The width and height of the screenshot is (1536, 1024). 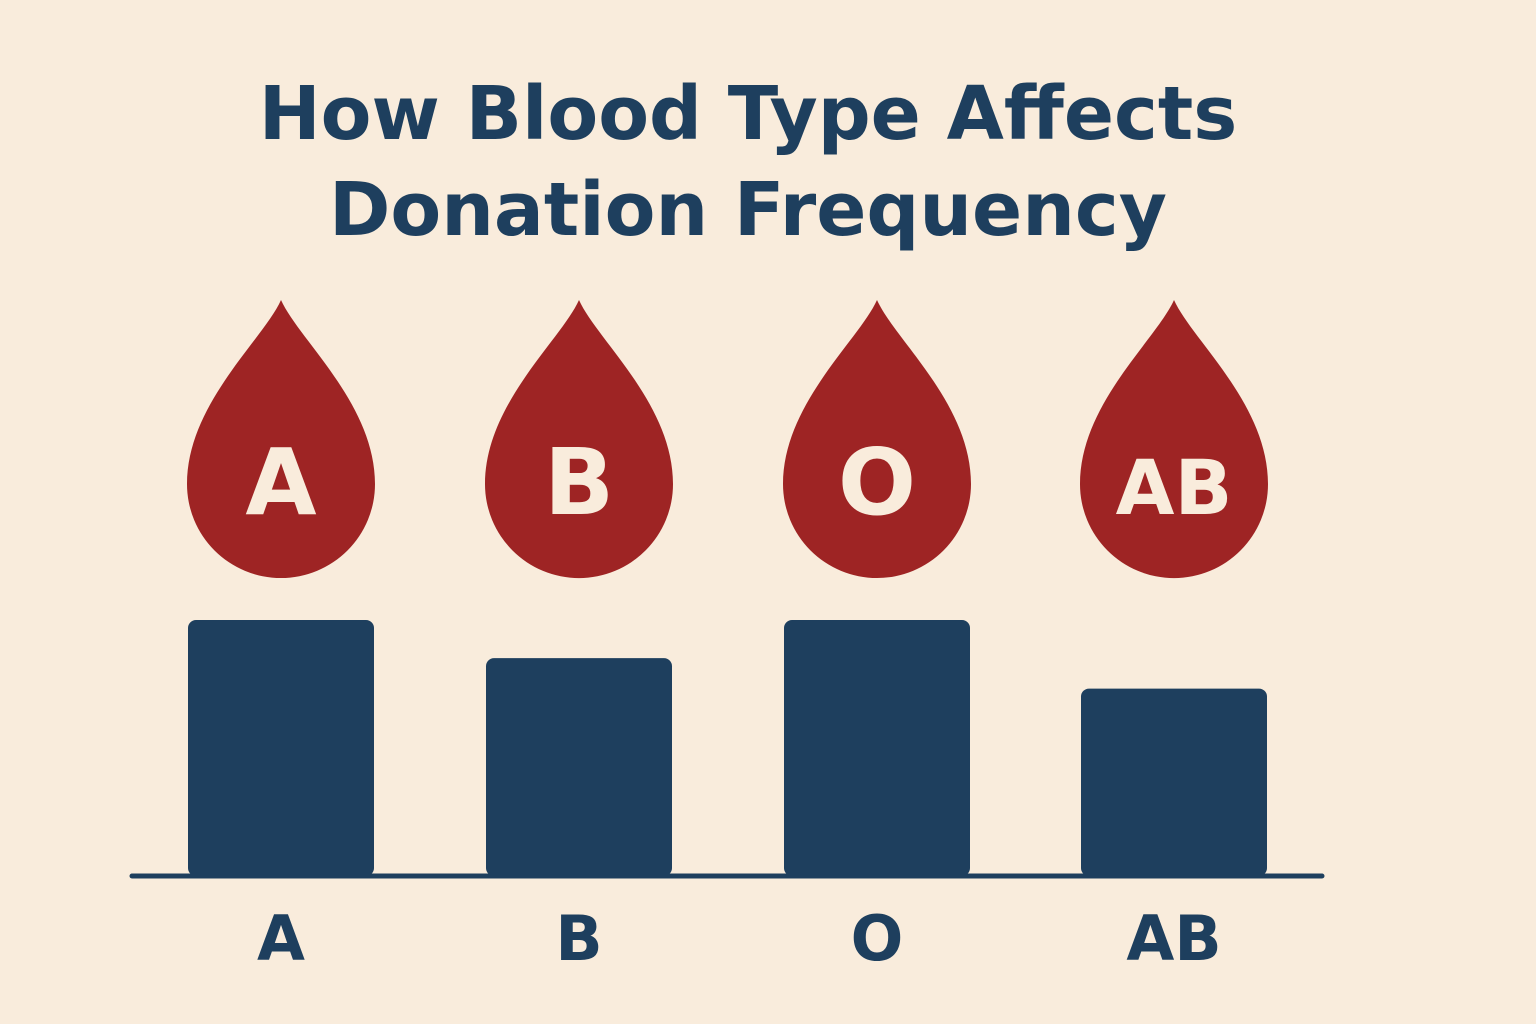 I want to click on x-tick-label-ab: AB, so click(x=1173, y=938).